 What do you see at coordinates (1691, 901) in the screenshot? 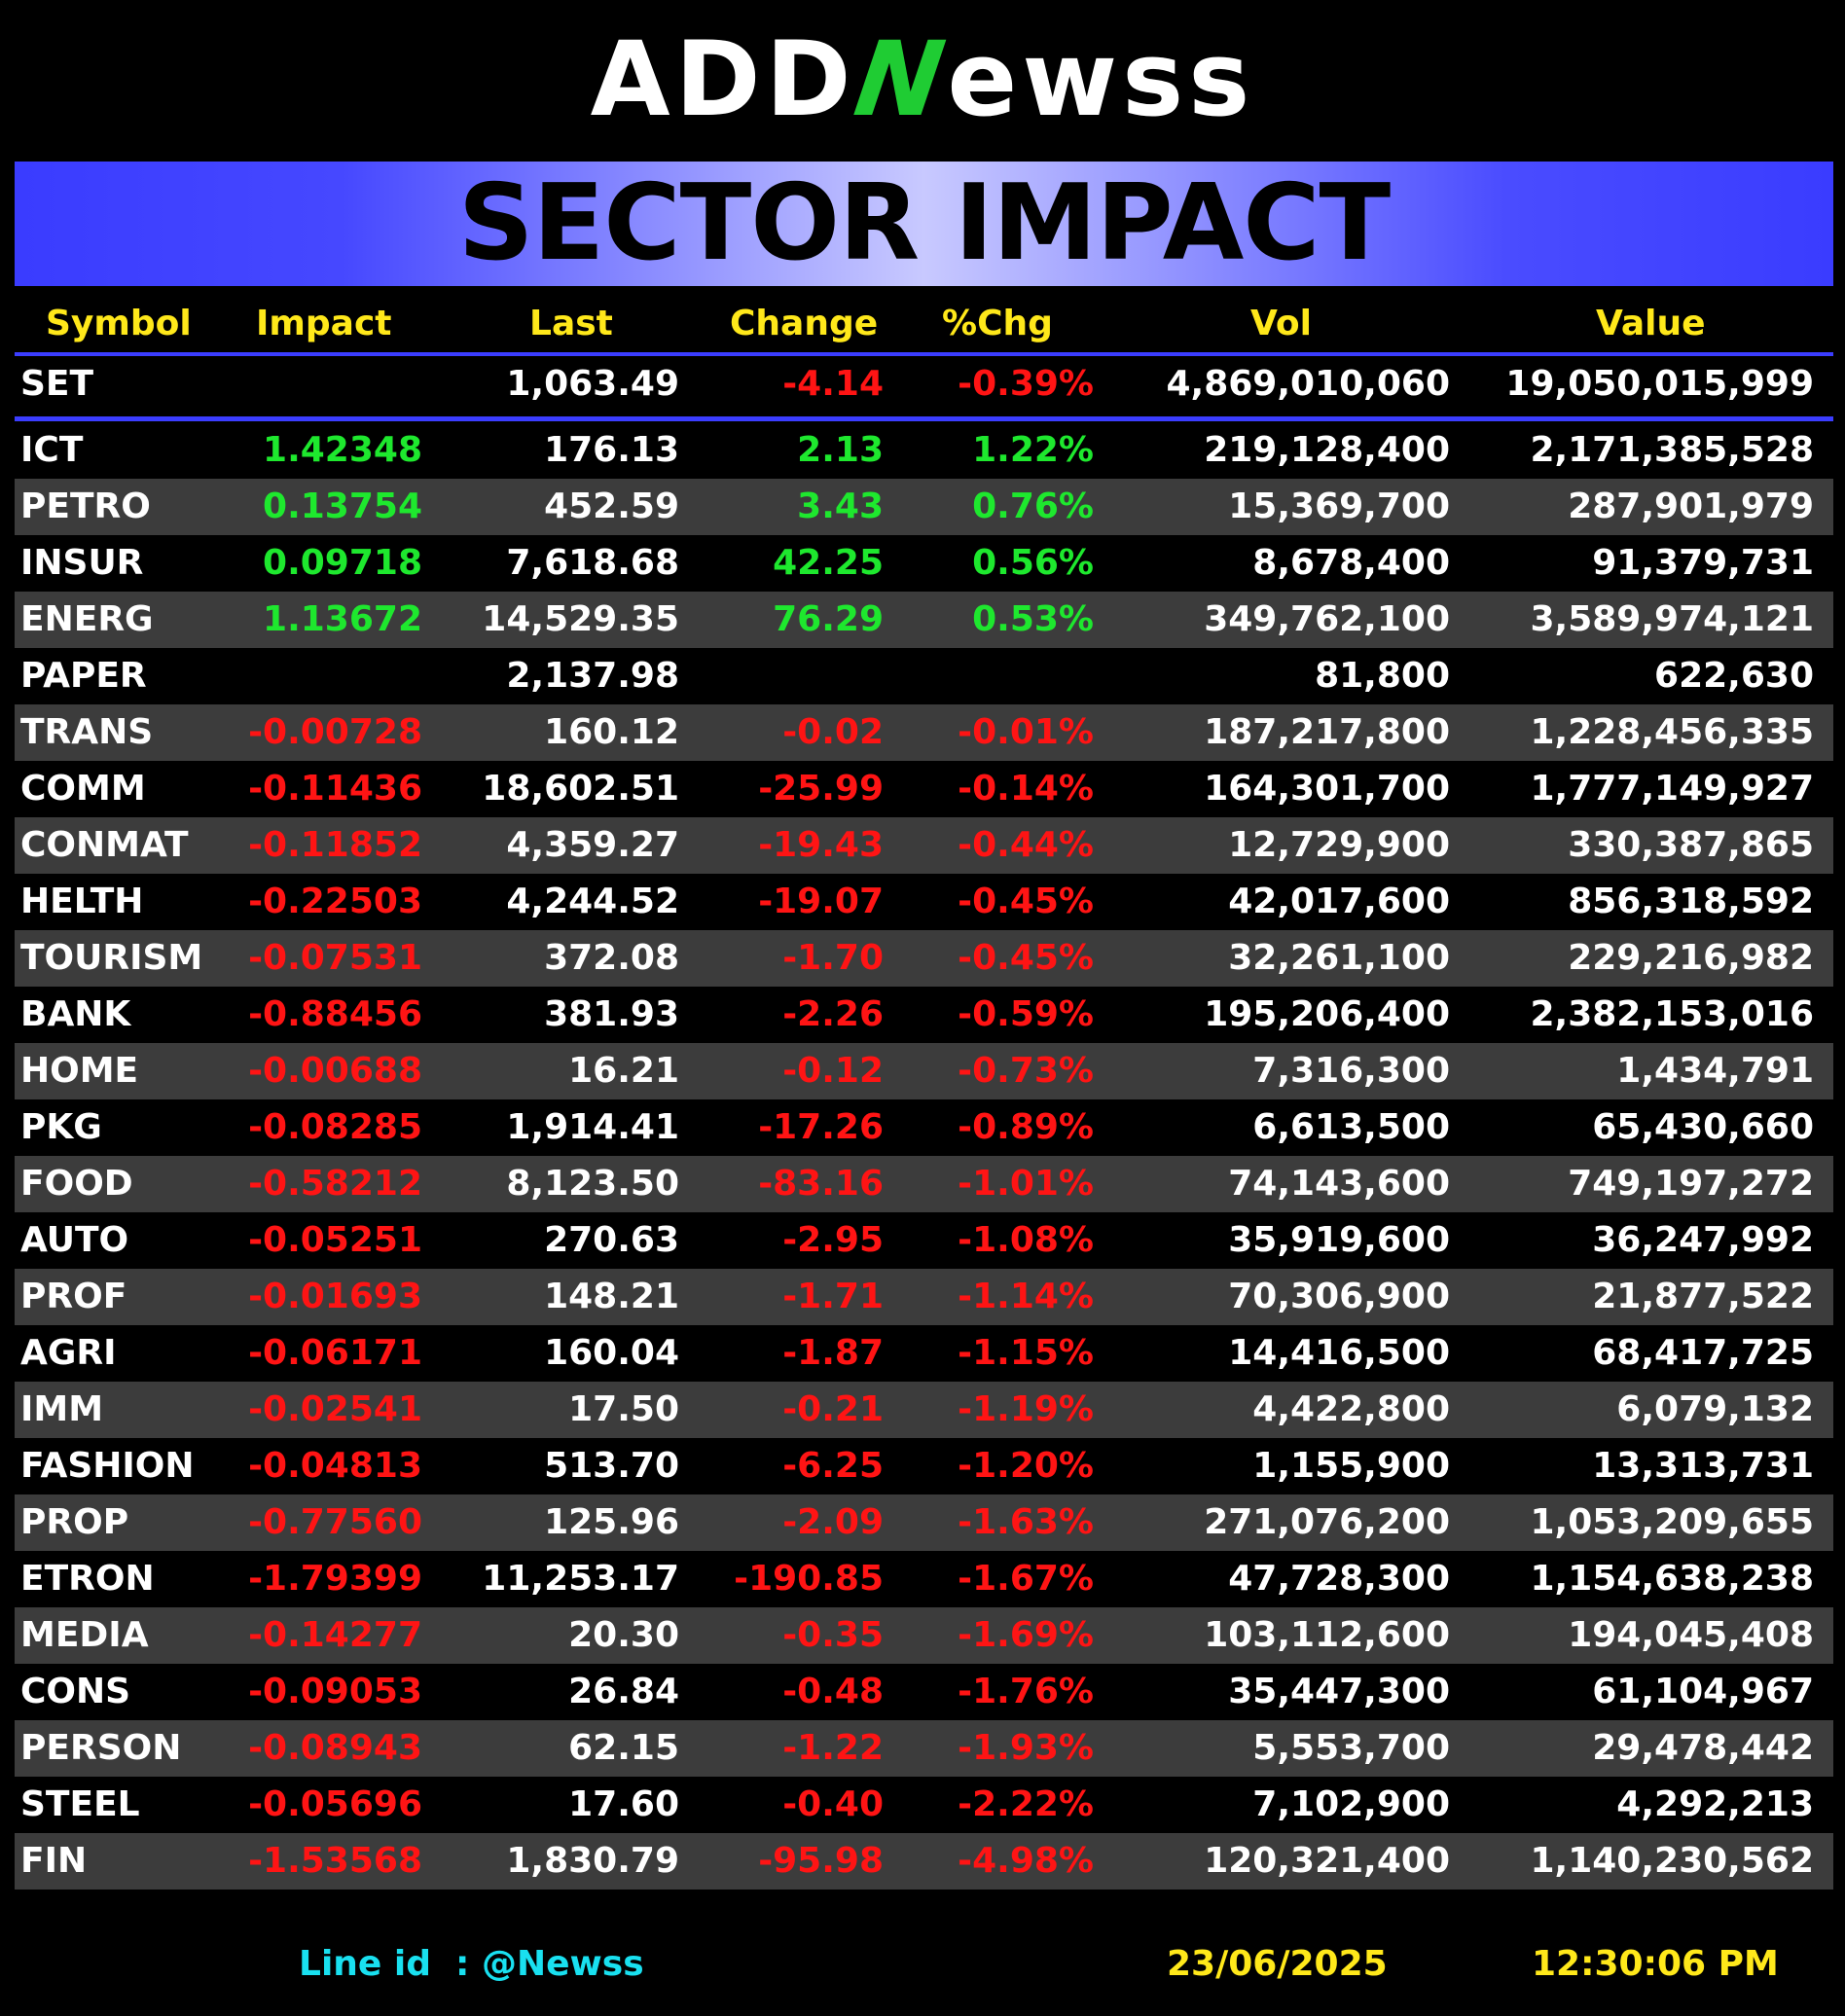
I see `cell-value: 856,318,592` at bounding box center [1691, 901].